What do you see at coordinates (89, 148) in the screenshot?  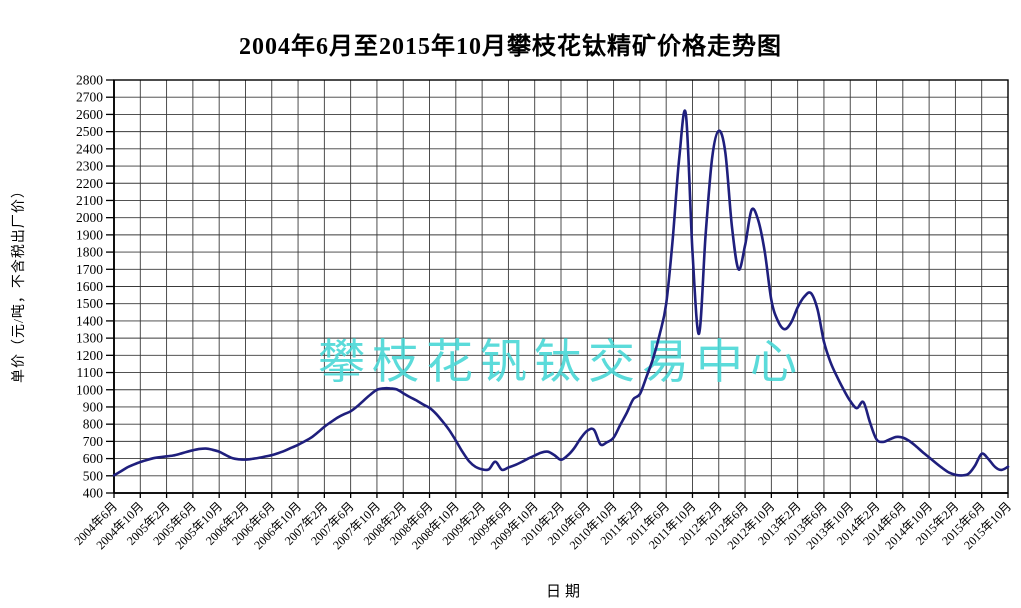 I see `y-tick-label: 2400` at bounding box center [89, 148].